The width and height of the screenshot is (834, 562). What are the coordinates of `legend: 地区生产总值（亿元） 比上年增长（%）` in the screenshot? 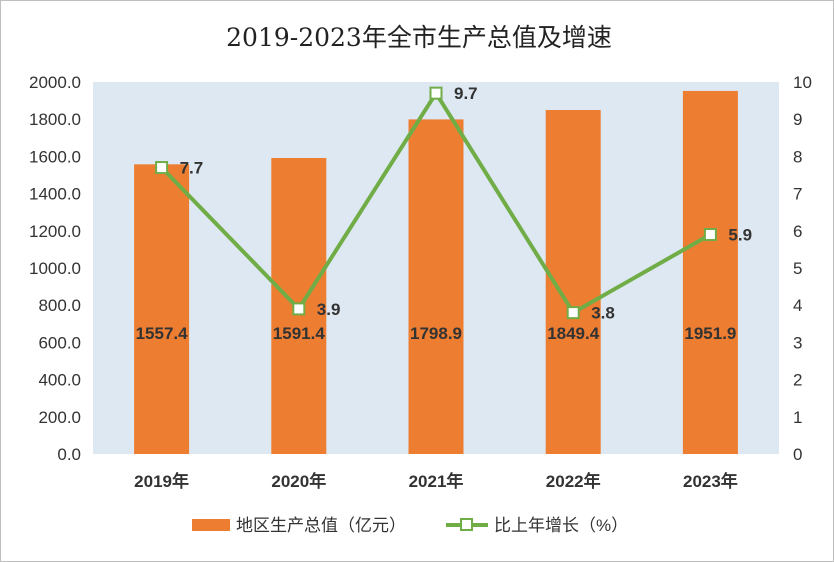 It's located at (410, 525).